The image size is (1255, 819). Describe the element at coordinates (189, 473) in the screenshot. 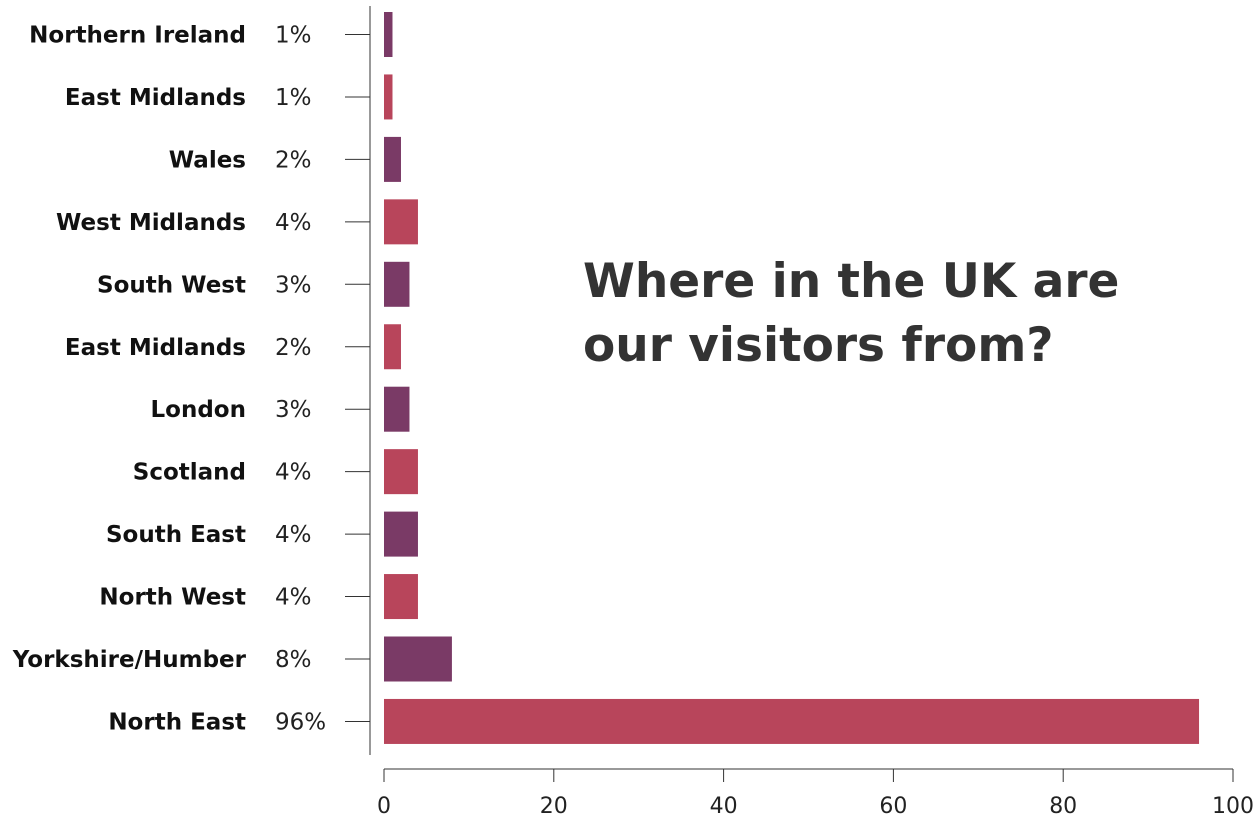

I see `category-label: Scotland` at that location.